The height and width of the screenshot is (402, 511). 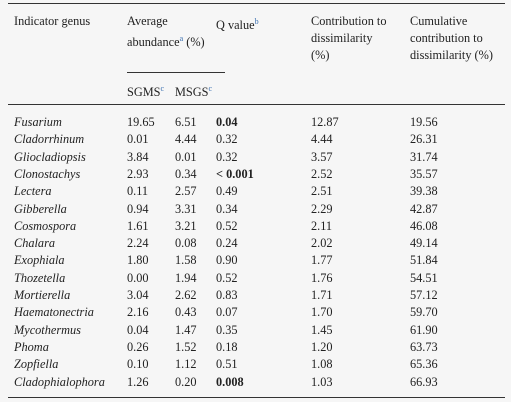 What do you see at coordinates (138, 364) in the screenshot?
I see `sgms-cell: 0.10` at bounding box center [138, 364].